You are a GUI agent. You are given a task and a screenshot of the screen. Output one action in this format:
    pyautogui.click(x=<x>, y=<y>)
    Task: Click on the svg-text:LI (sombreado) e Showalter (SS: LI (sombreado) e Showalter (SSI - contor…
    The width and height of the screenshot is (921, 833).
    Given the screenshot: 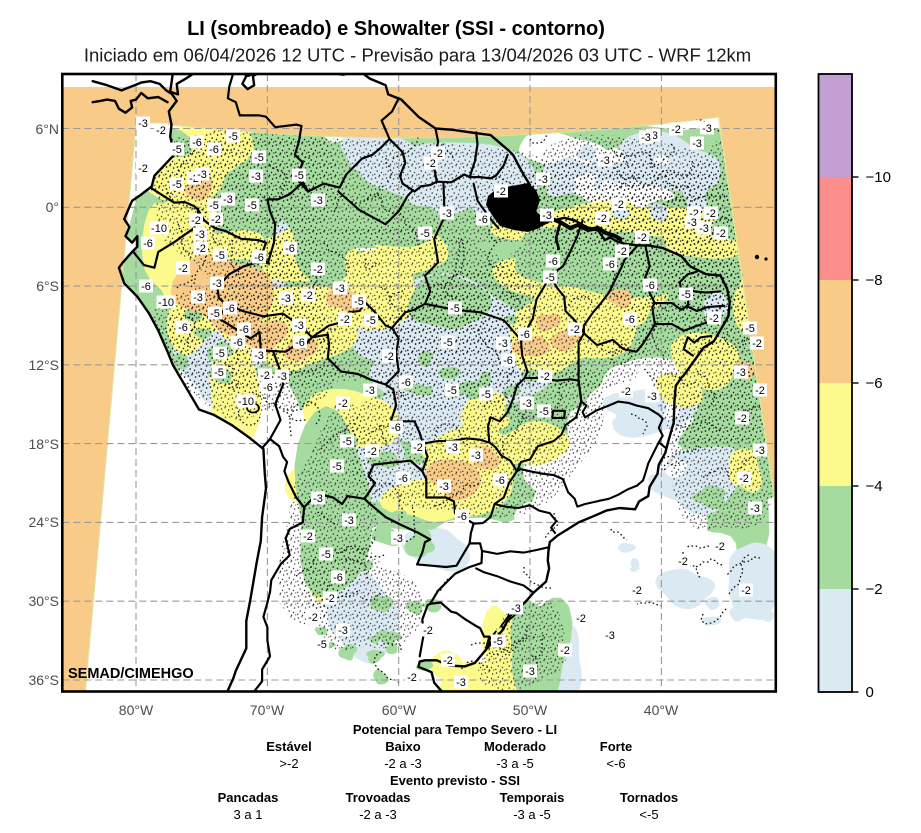 What is the action you would take?
    pyautogui.click(x=396, y=29)
    